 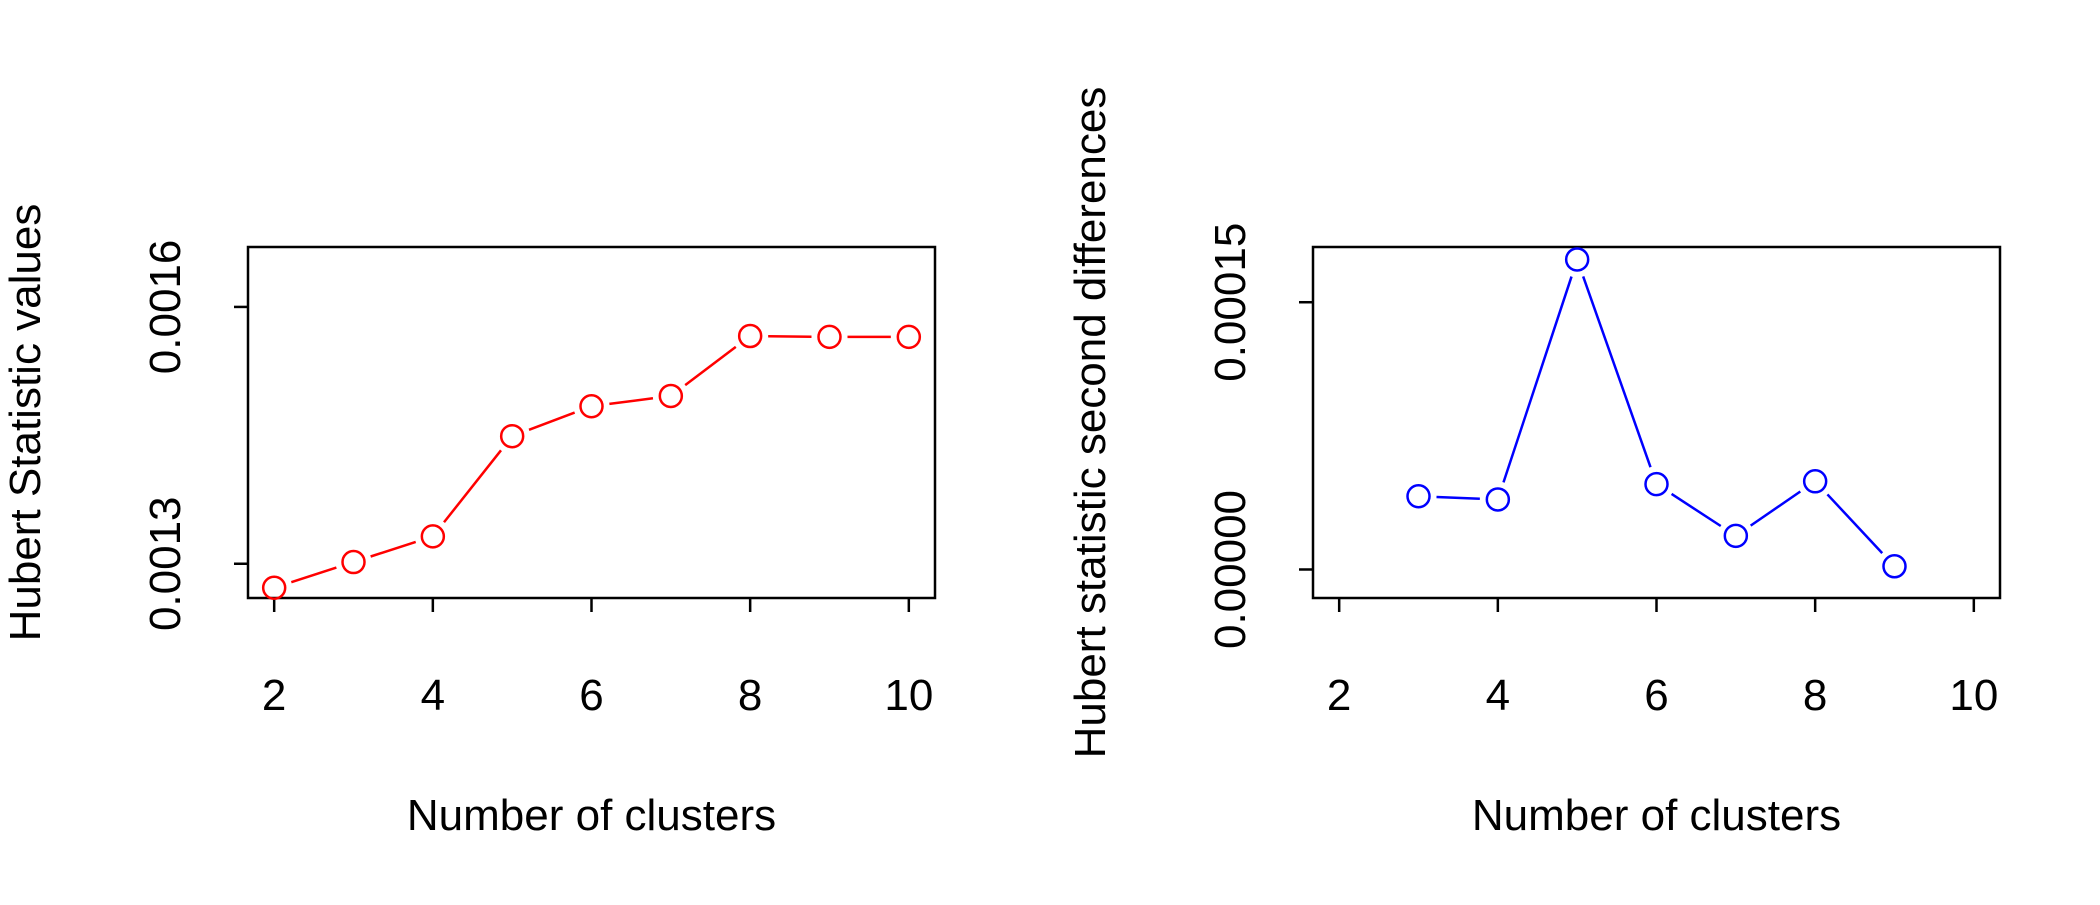 What do you see at coordinates (908, 695) in the screenshot?
I see `left-x-tick-label: 10` at bounding box center [908, 695].